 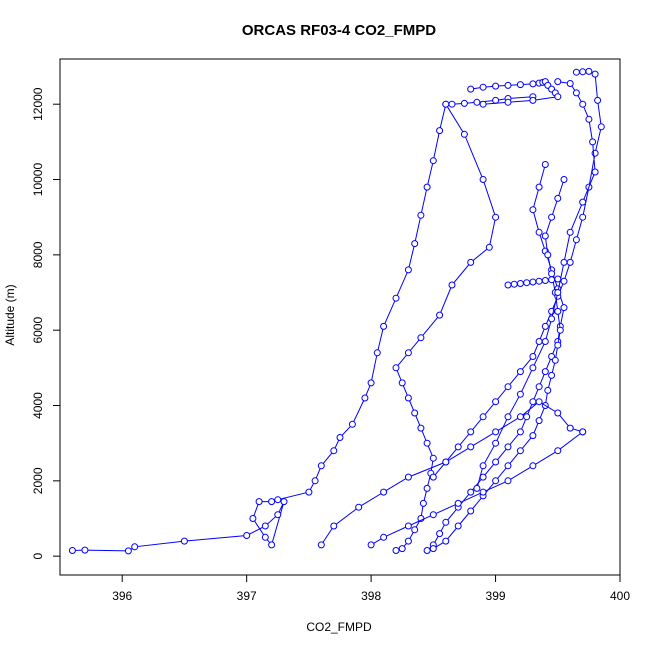 What do you see at coordinates (10, 314) in the screenshot?
I see `y-axis-label: Altitude (m)` at bounding box center [10, 314].